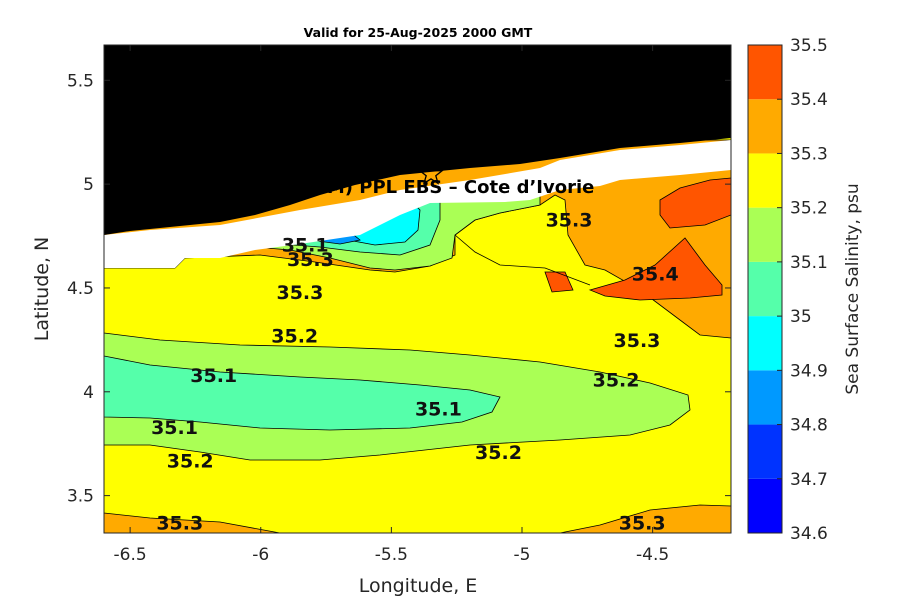 The width and height of the screenshot is (900, 600). I want to click on colorbar-tick-label: 35.1, so click(809, 263).